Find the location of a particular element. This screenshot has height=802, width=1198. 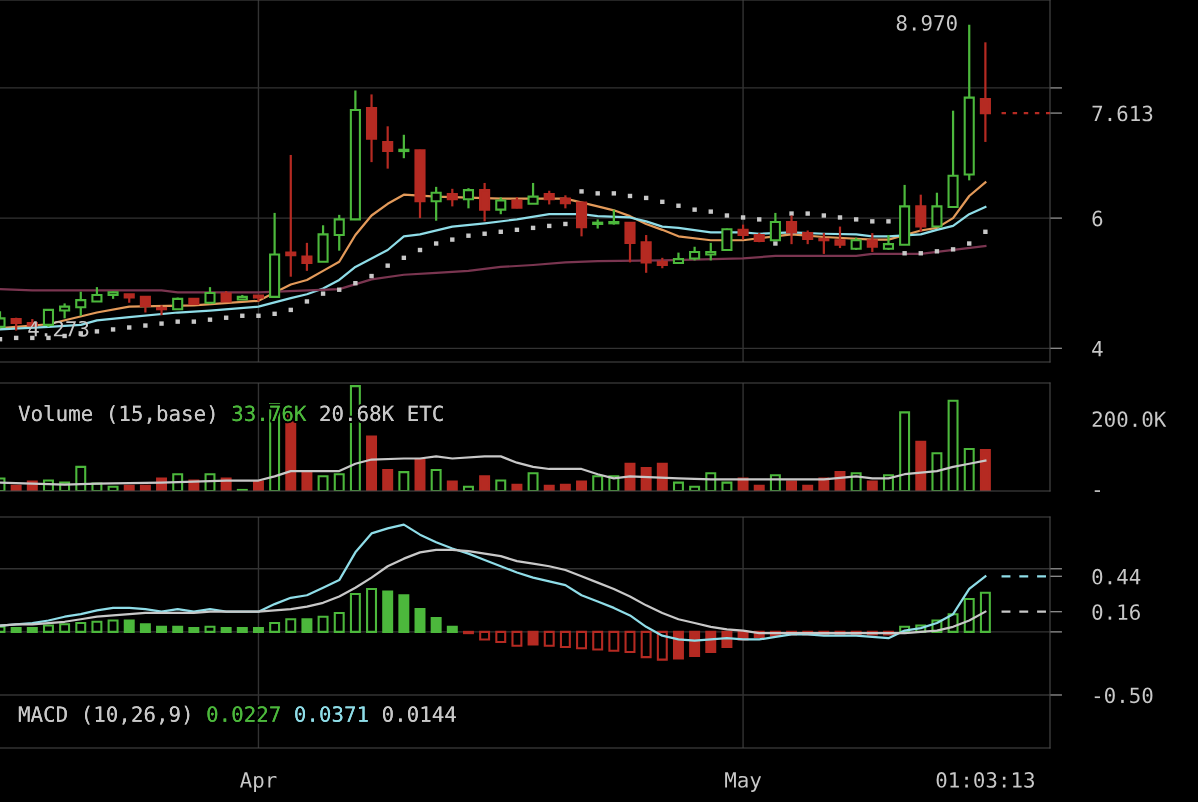

x-tick-label: May is located at coordinates (743, 782).